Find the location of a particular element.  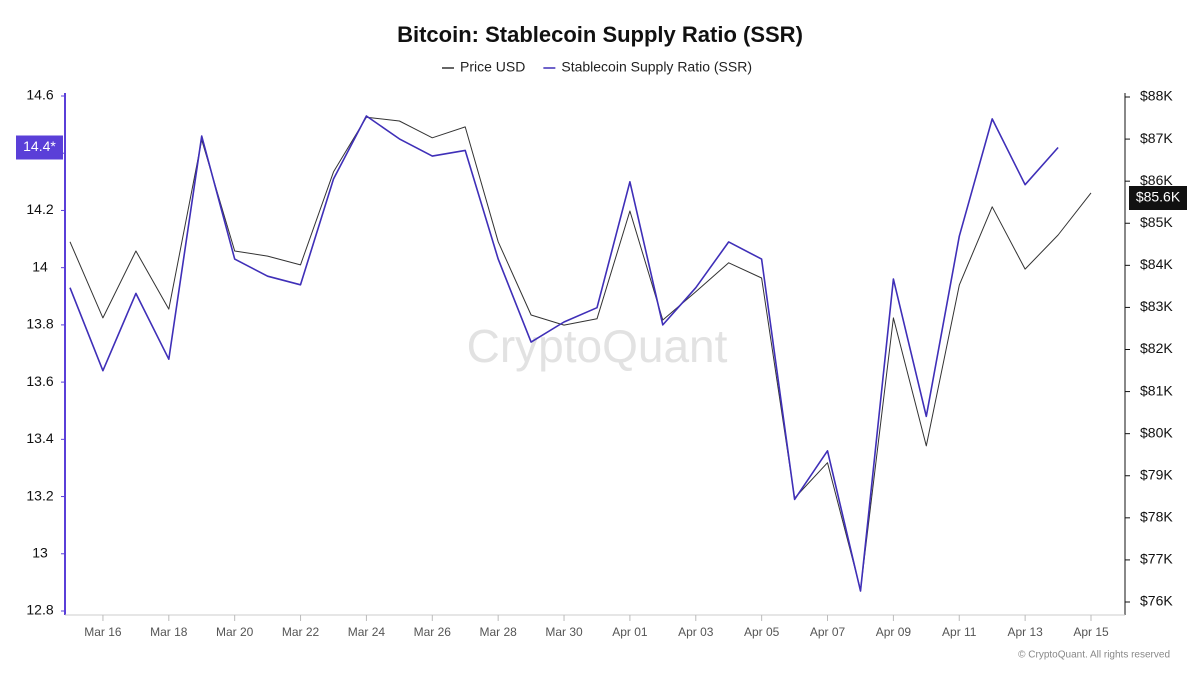

y2-tick-label: $84K is located at coordinates (1156, 264).